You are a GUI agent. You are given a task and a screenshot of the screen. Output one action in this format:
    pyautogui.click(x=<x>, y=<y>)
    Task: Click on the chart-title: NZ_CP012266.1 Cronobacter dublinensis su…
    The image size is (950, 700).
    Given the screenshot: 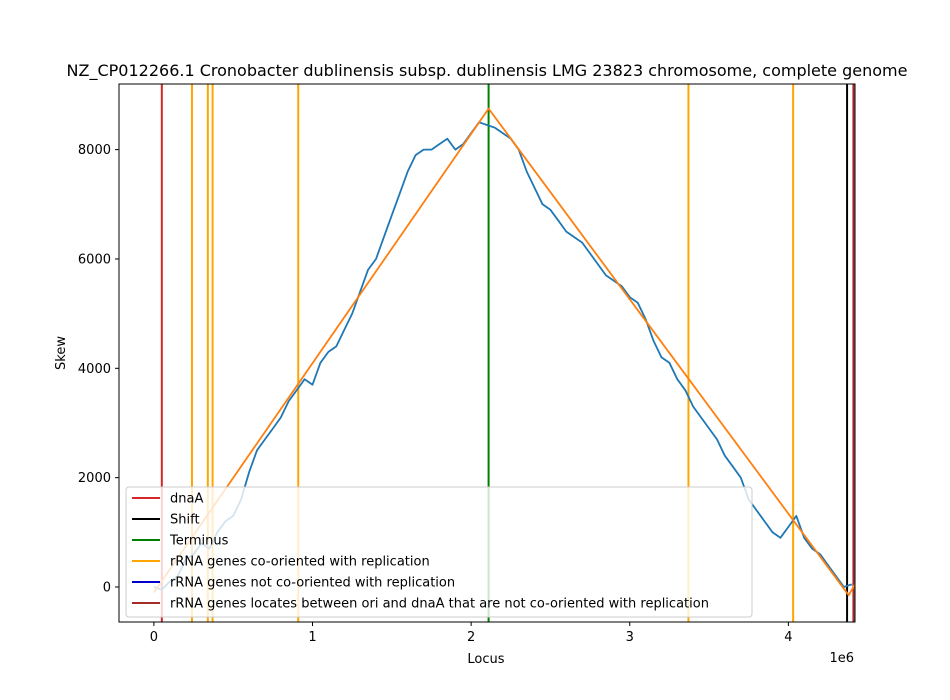 What is the action you would take?
    pyautogui.click(x=487, y=71)
    